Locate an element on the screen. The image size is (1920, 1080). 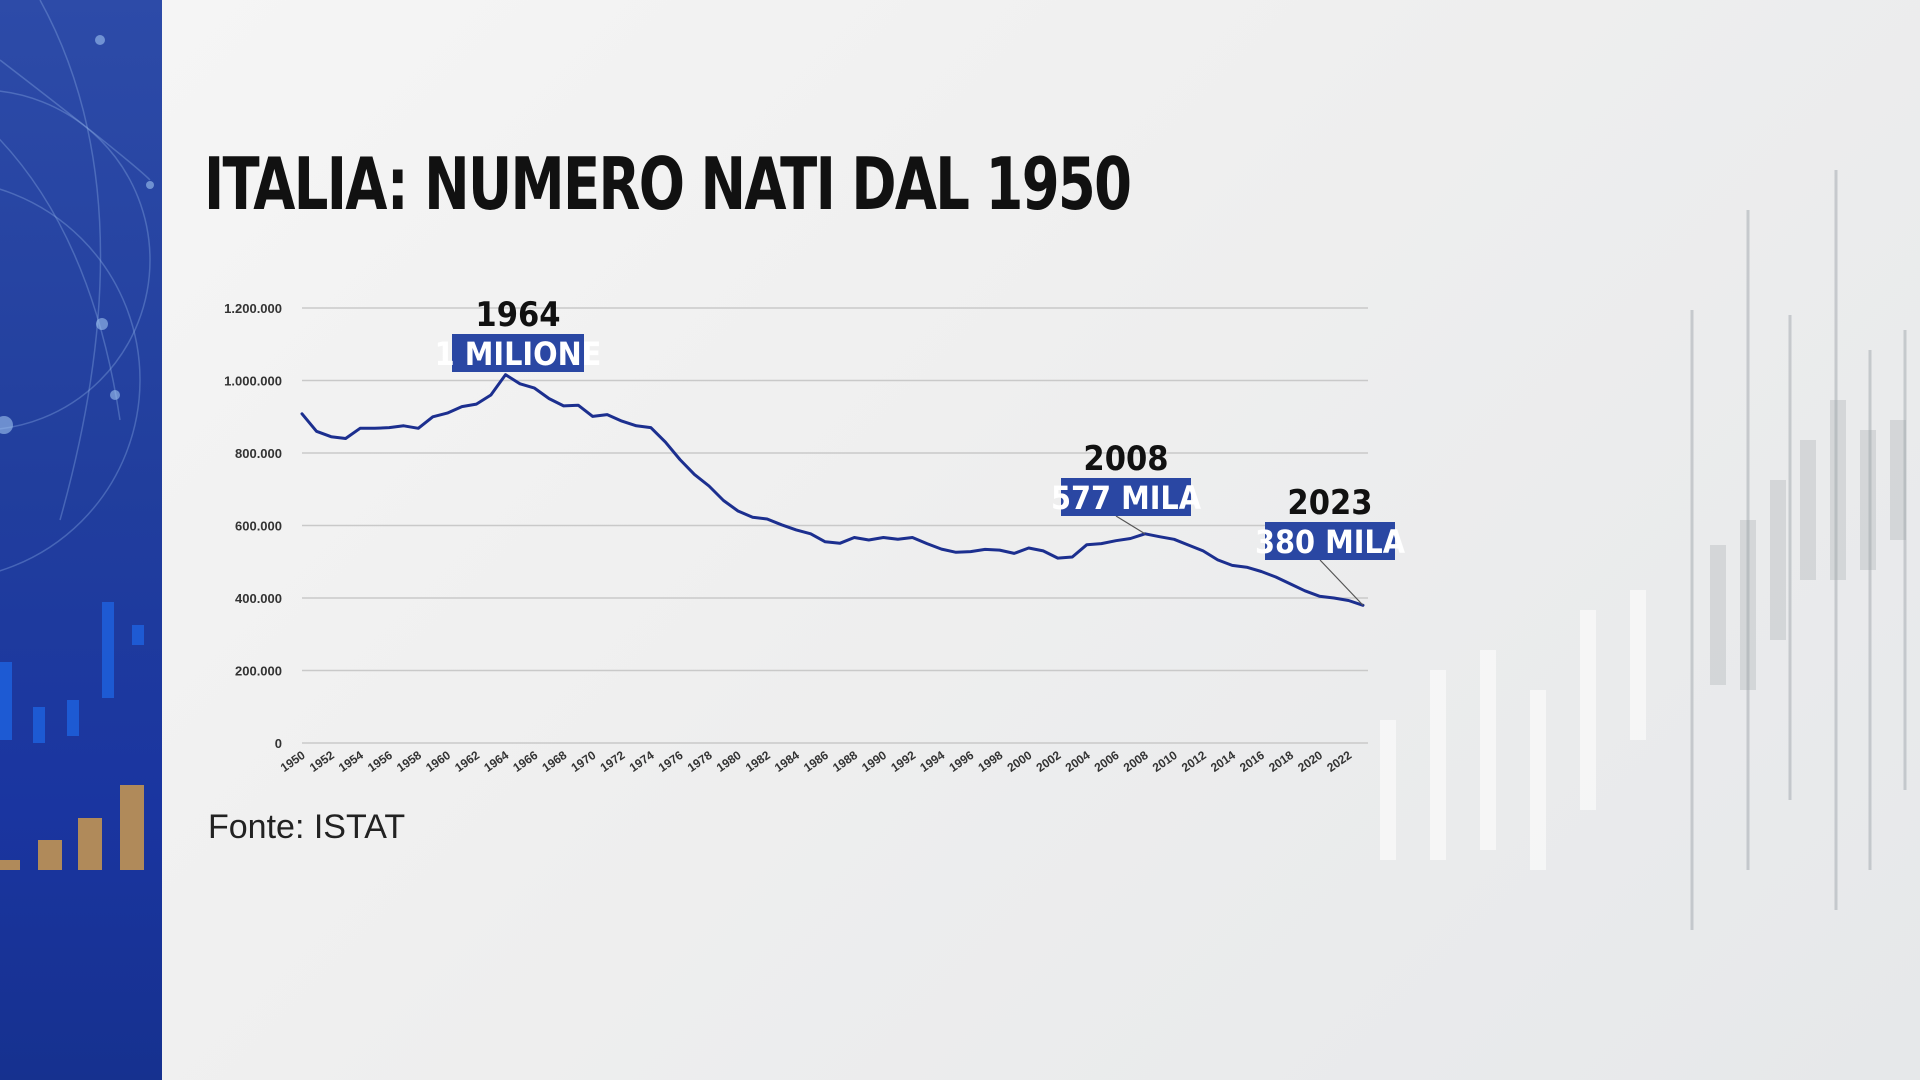
page-title: ITALIA: NUMERO NATI DAL 1950 is located at coordinates (668, 184).